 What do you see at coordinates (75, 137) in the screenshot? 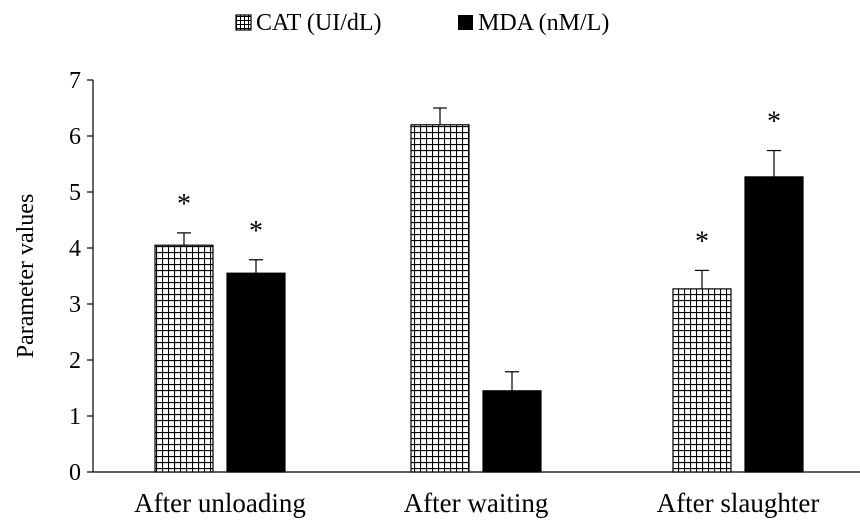
I see `y-tick-label: 6` at bounding box center [75, 137].